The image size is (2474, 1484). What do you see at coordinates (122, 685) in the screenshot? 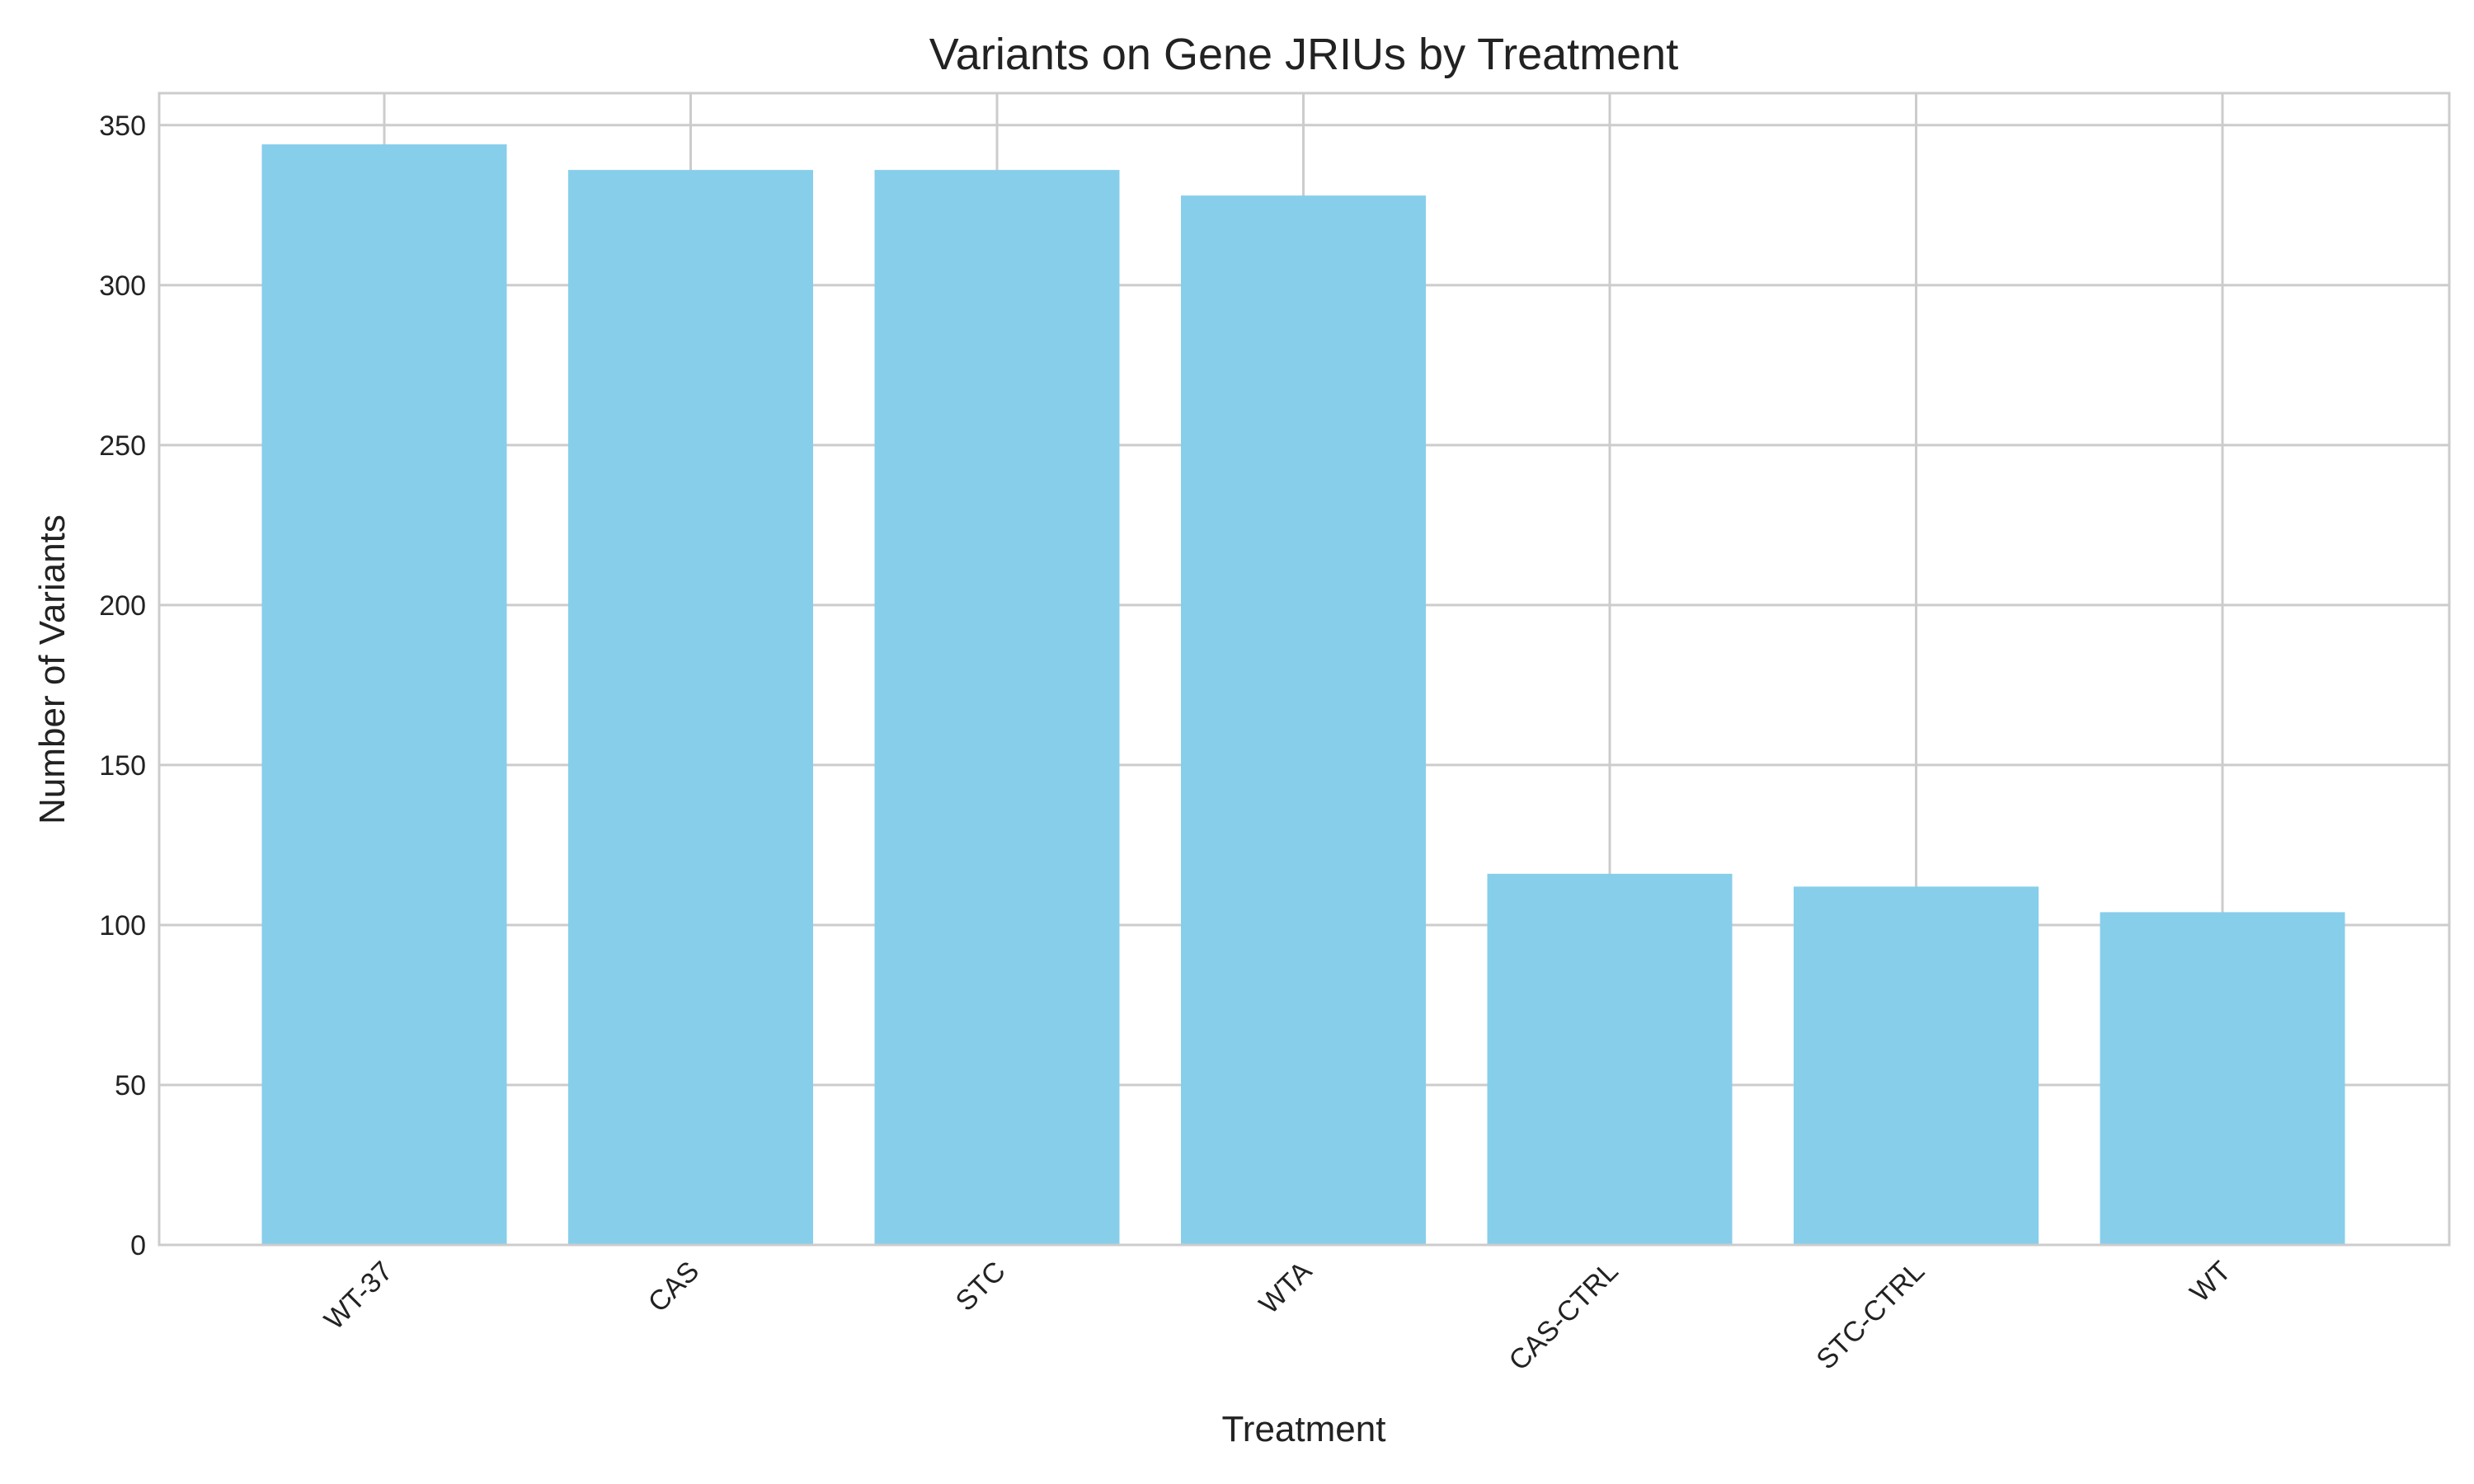
I see `y-axis-ticks: 0 50 100 150 200 250 300 350` at bounding box center [122, 685].